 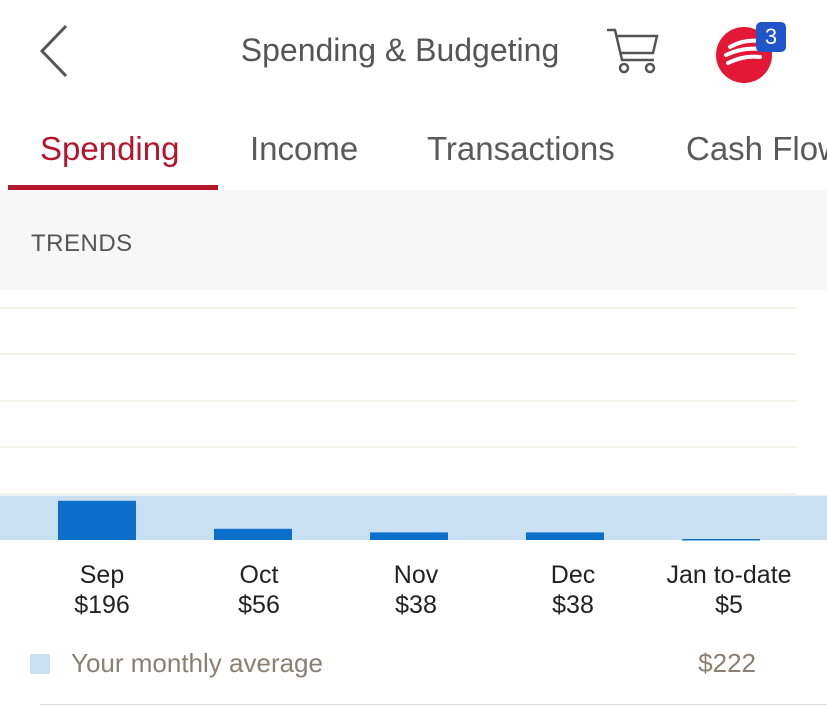 I want to click on divider, so click(x=433, y=704).